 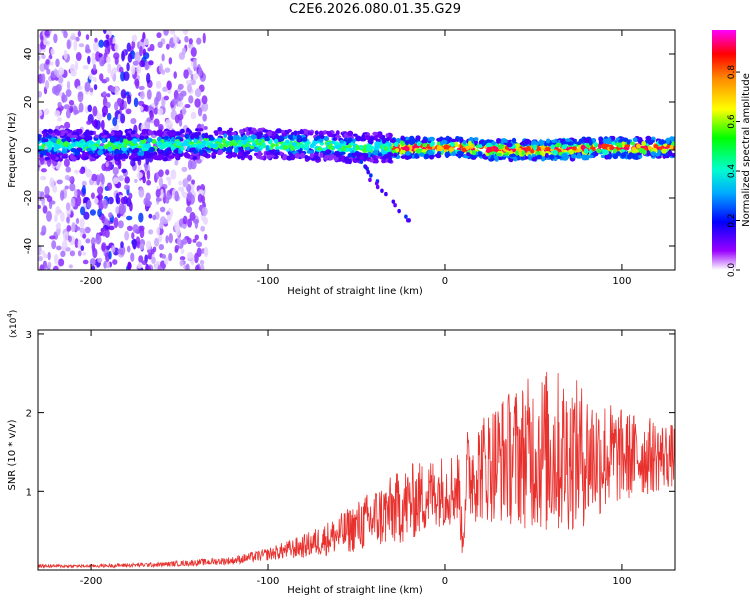 What do you see at coordinates (268, 281) in the screenshot?
I see `spectrogram-xtick-label: -100` at bounding box center [268, 281].